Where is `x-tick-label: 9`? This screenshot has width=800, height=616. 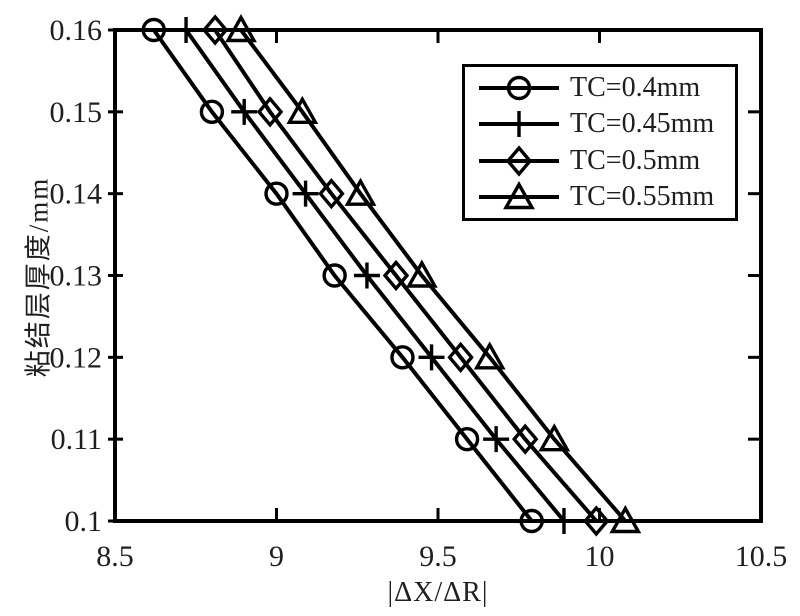 x-tick-label: 9 is located at coordinates (276, 556).